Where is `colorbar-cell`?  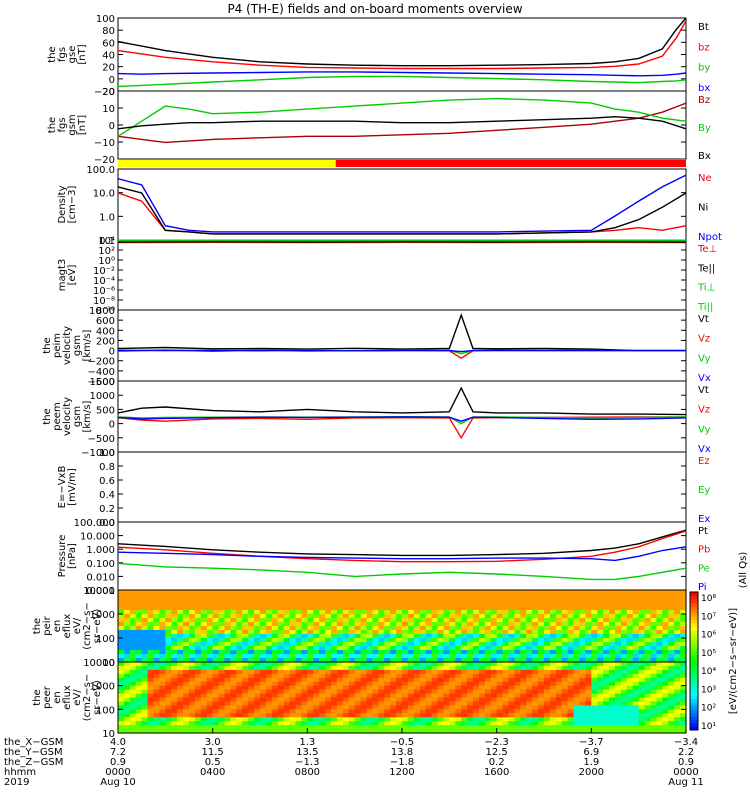 colorbar-cell is located at coordinates (694, 621).